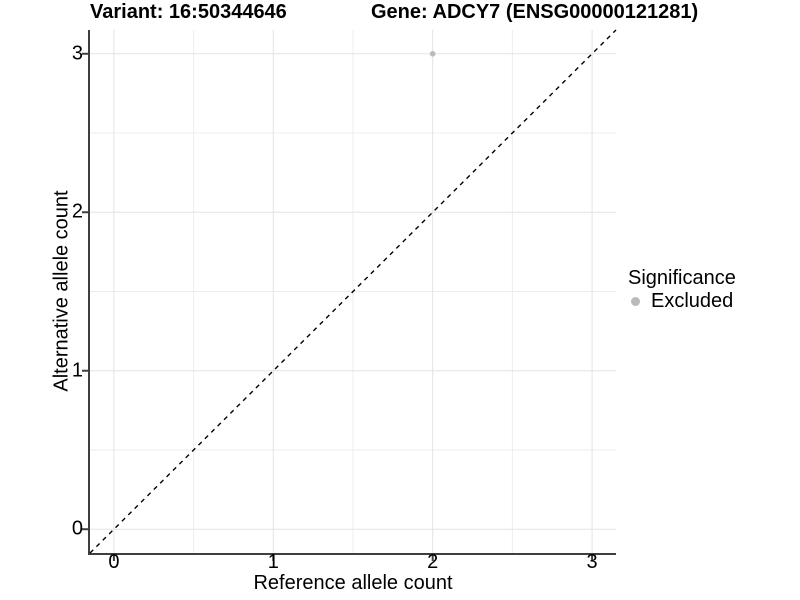 The height and width of the screenshot is (600, 800). Describe the element at coordinates (77, 211) in the screenshot. I see `y-tick-label: 2` at that location.